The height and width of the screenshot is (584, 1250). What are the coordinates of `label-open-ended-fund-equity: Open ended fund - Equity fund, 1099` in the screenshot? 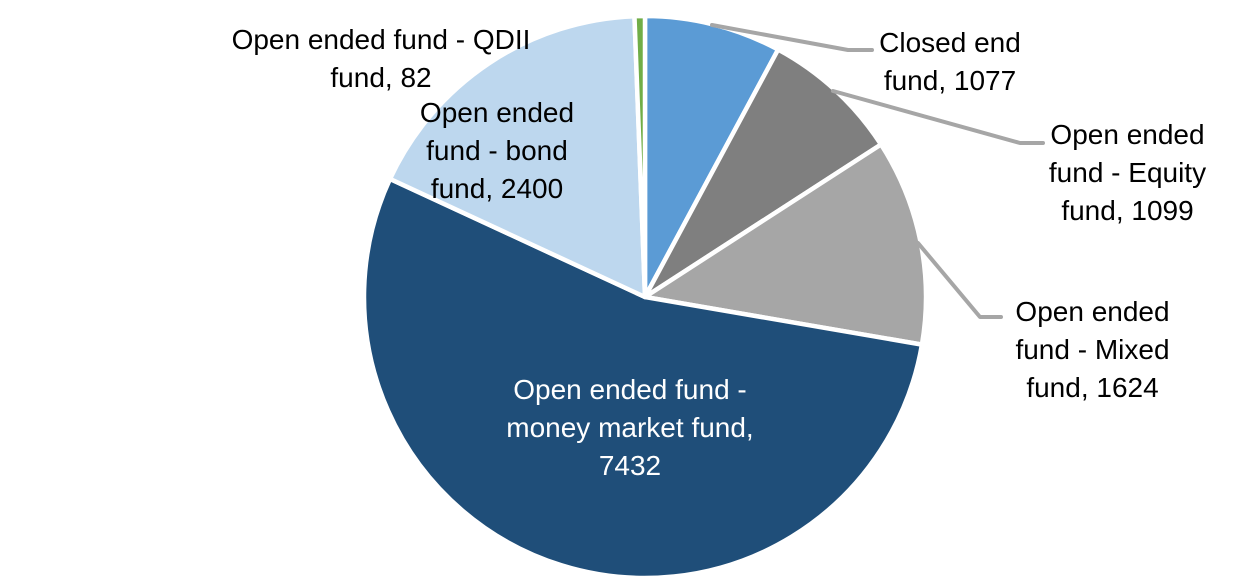 It's located at (1127, 172).